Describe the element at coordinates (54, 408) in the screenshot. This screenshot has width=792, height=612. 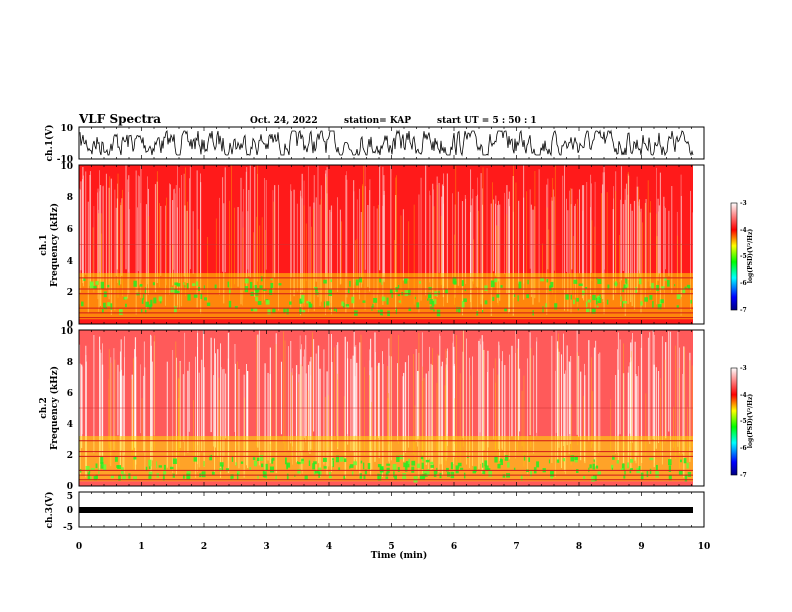
I see `ch2-frequency-label: Frequency (kHz)` at that location.